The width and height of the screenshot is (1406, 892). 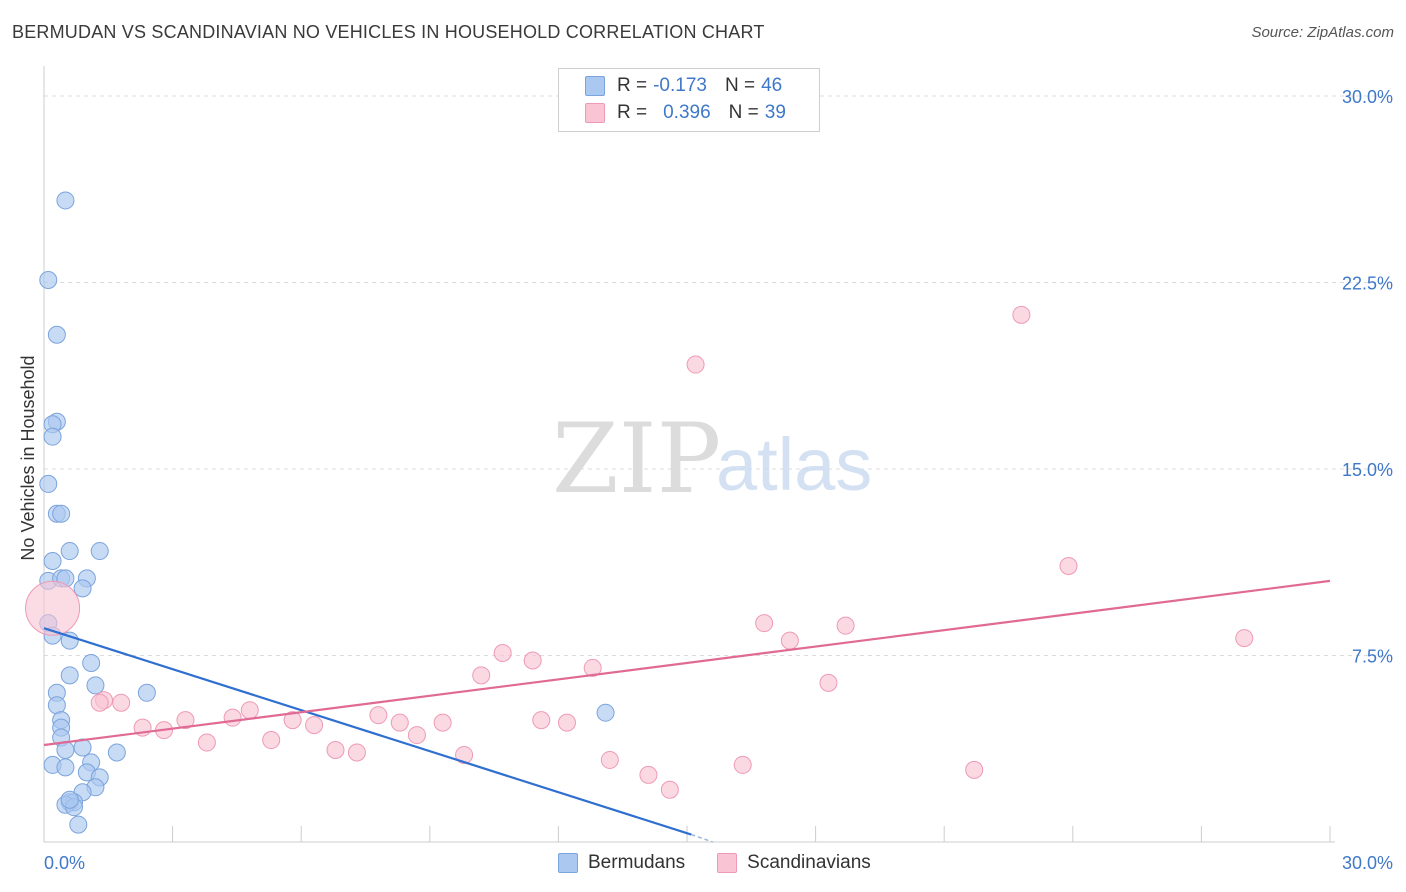 I want to click on watermark-zip: ZIP, so click(x=636, y=459).